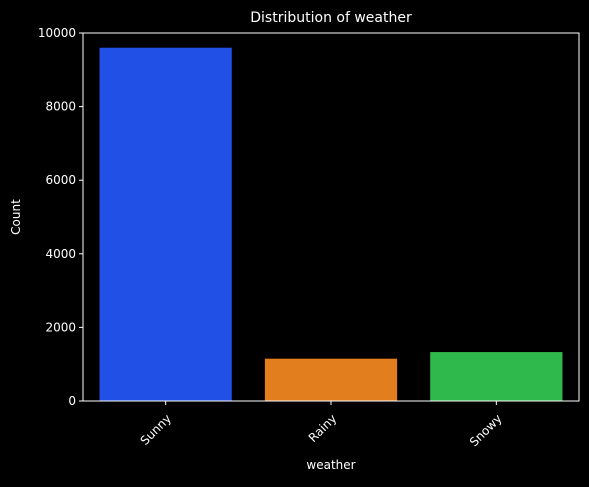  I want to click on x-tick-label: Sunny, so click(156, 429).